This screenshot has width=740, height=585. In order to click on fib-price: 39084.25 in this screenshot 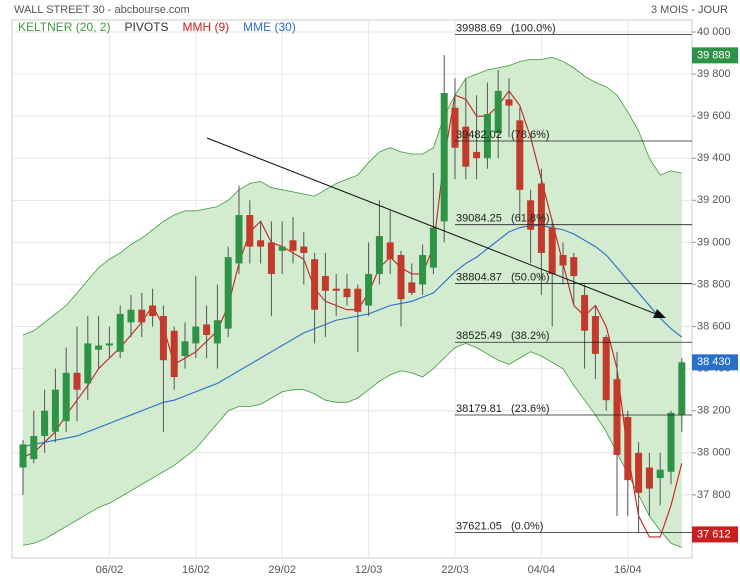, I will do `click(479, 219)`.